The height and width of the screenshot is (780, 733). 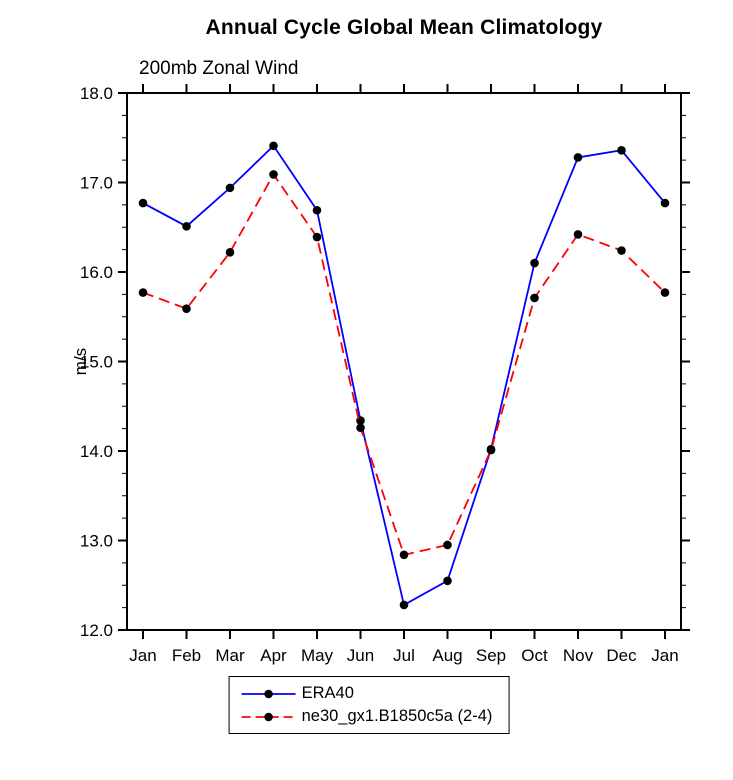 What do you see at coordinates (317, 655) in the screenshot?
I see `x-tick-label: May` at bounding box center [317, 655].